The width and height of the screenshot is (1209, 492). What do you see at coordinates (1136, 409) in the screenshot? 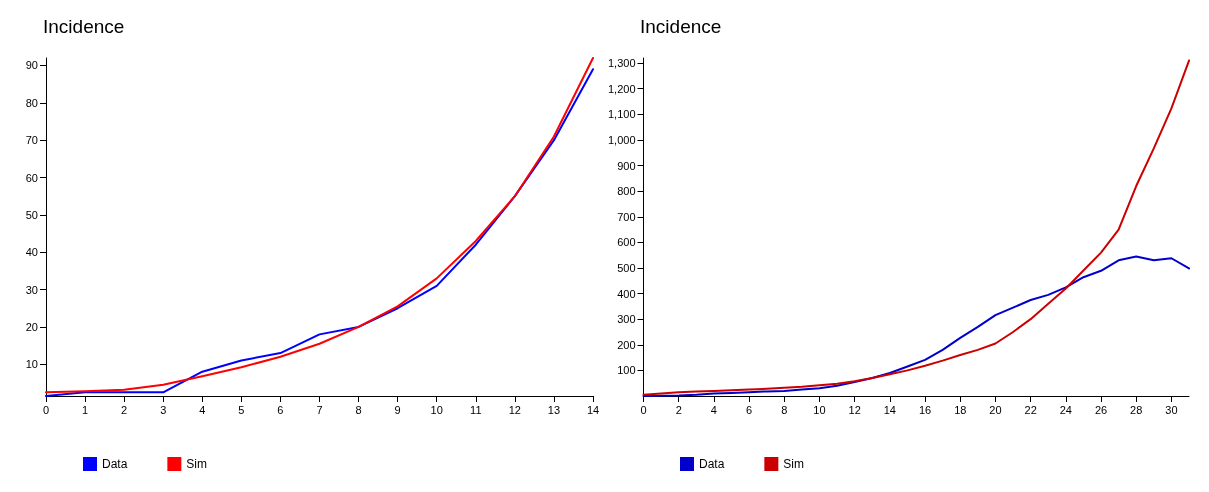
I see `x-tick-label: 28` at bounding box center [1136, 409].